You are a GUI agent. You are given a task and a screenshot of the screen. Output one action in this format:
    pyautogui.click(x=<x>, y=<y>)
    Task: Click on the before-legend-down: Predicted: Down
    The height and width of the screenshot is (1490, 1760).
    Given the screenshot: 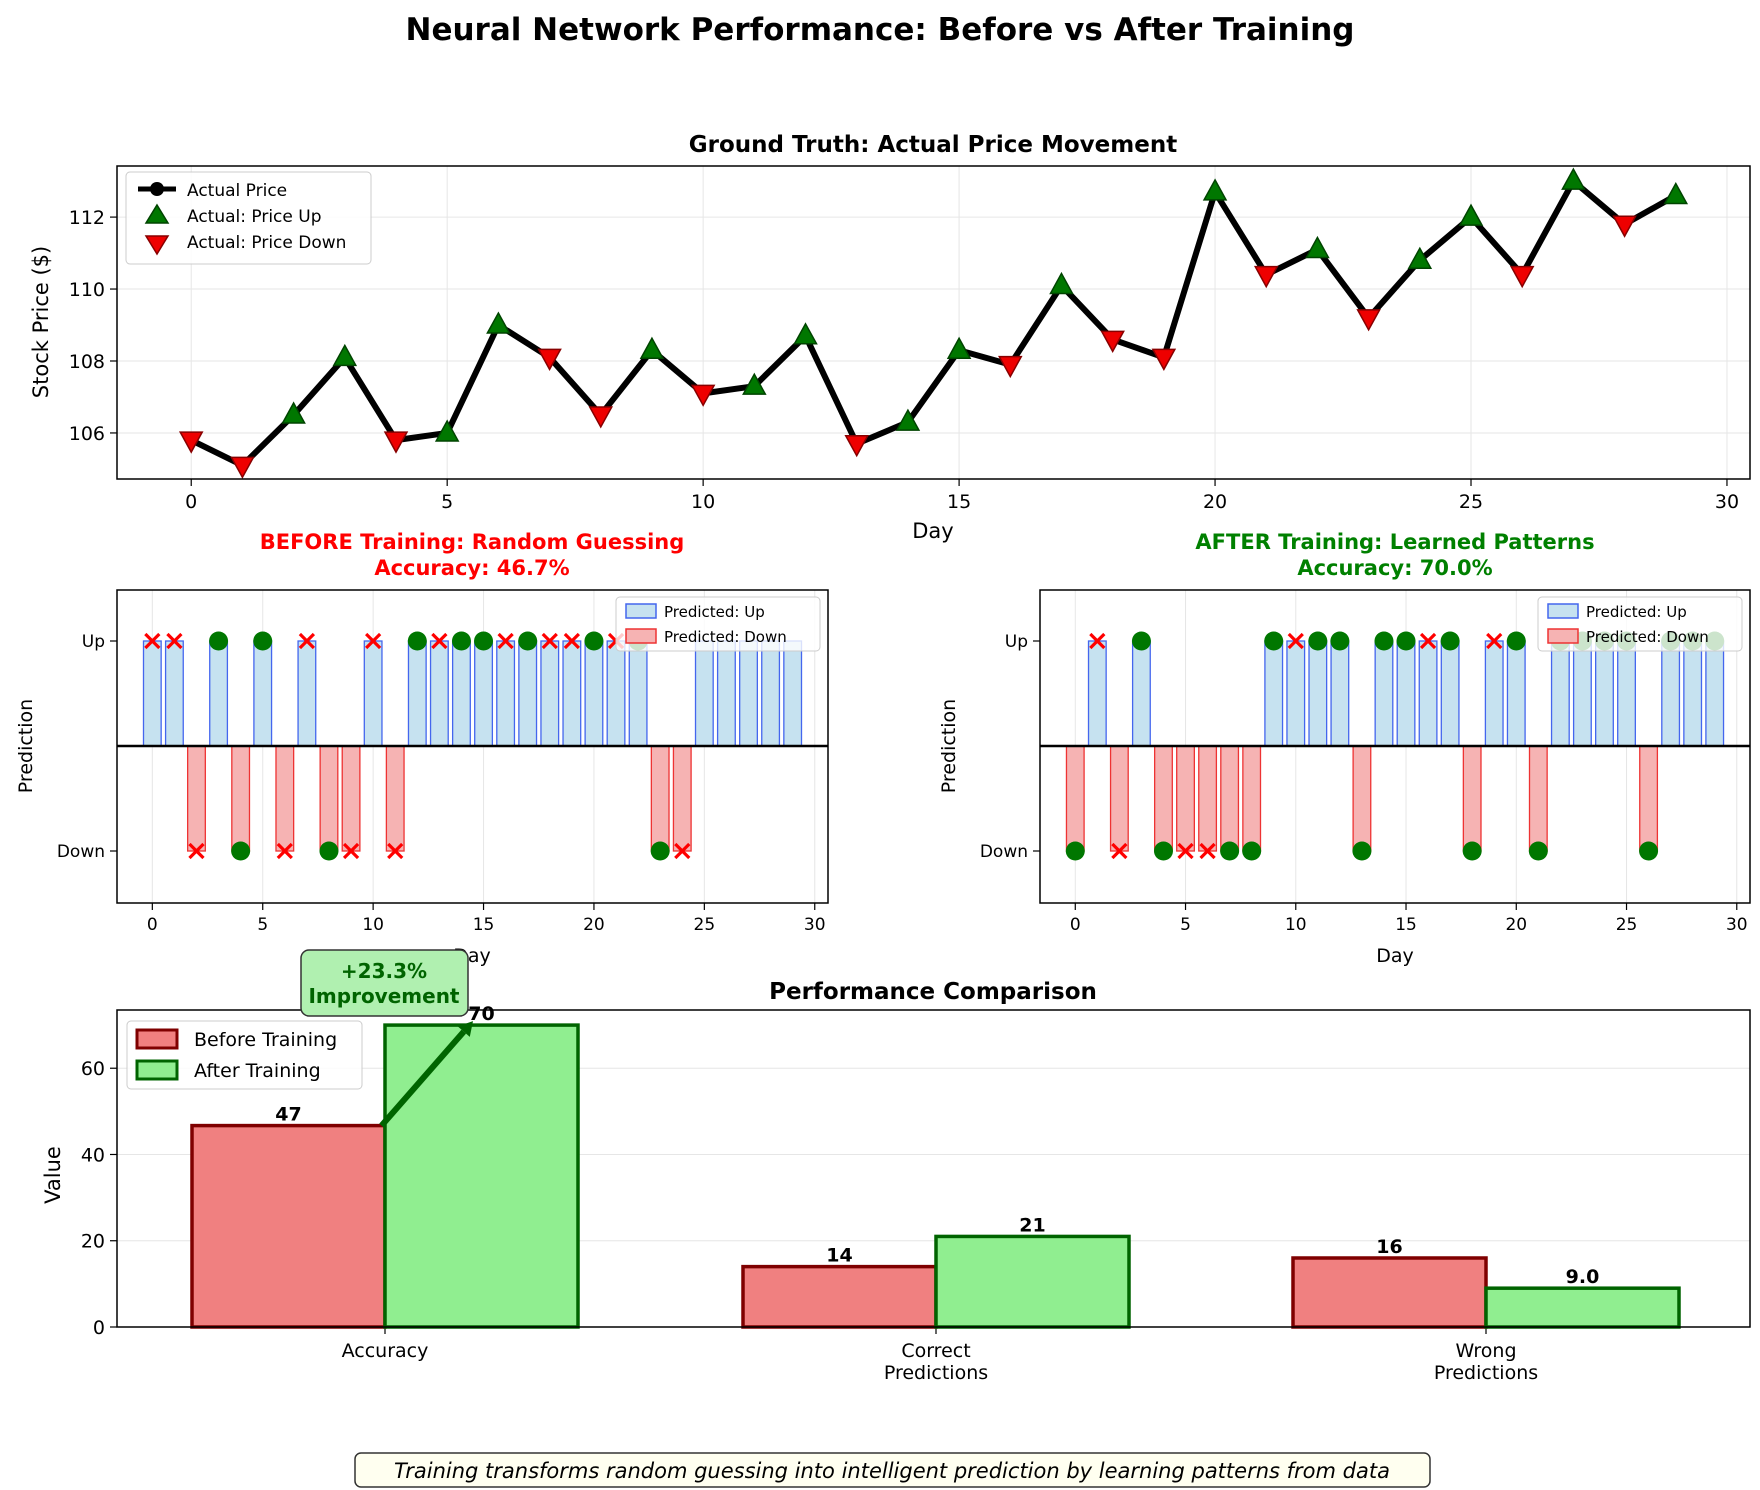 What is the action you would take?
    pyautogui.click(x=725, y=637)
    